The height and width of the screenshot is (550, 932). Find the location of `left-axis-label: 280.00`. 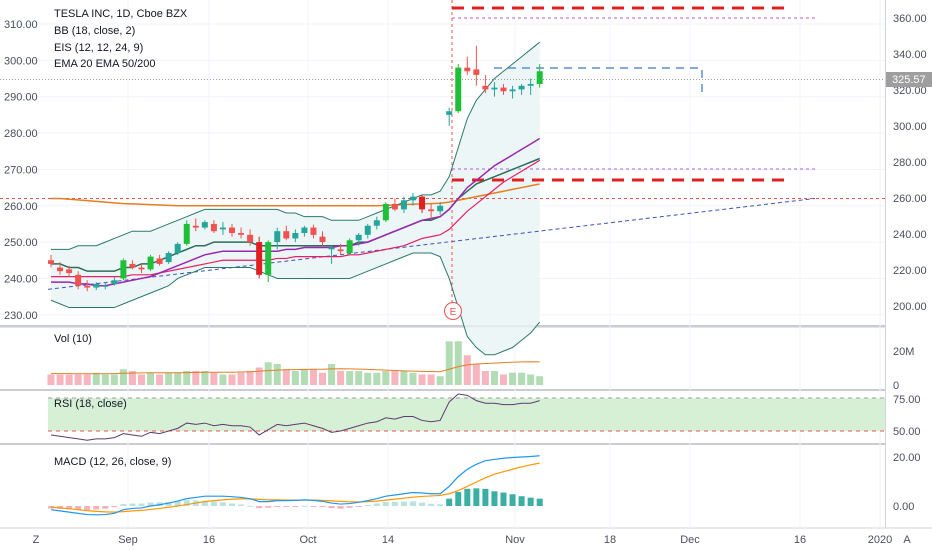

left-axis-label: 280.00 is located at coordinates (21, 134).